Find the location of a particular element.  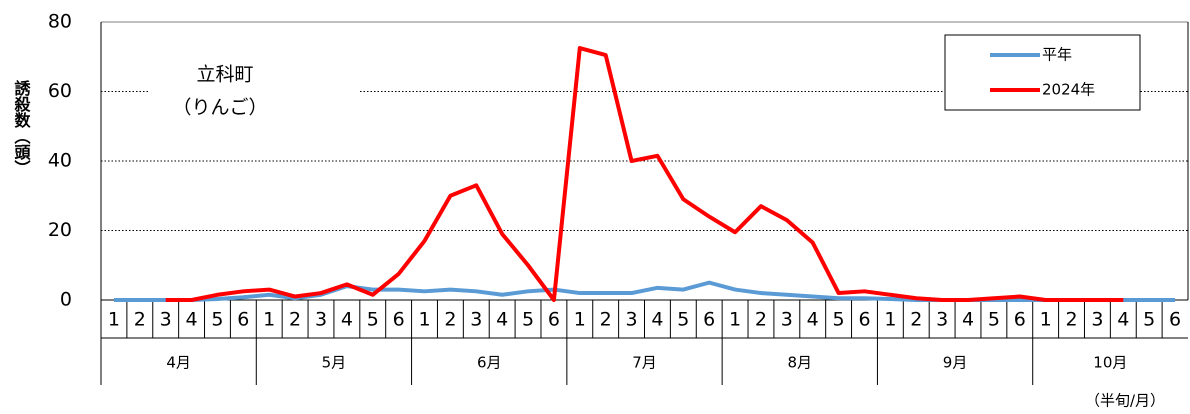

y-tick-label: 60 is located at coordinates (60, 91).